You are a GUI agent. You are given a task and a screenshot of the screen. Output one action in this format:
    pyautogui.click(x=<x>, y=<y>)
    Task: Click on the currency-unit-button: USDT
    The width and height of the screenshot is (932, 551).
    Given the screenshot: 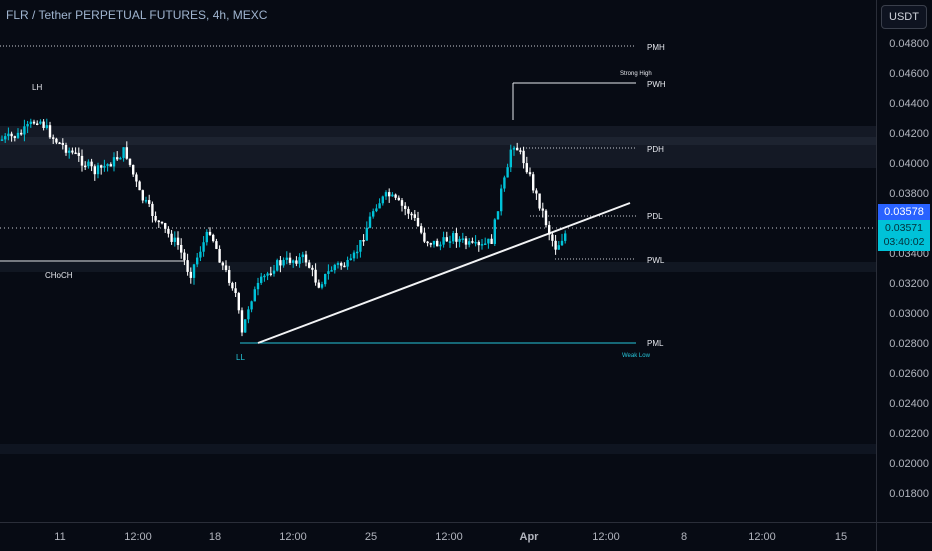 What is the action you would take?
    pyautogui.click(x=904, y=17)
    